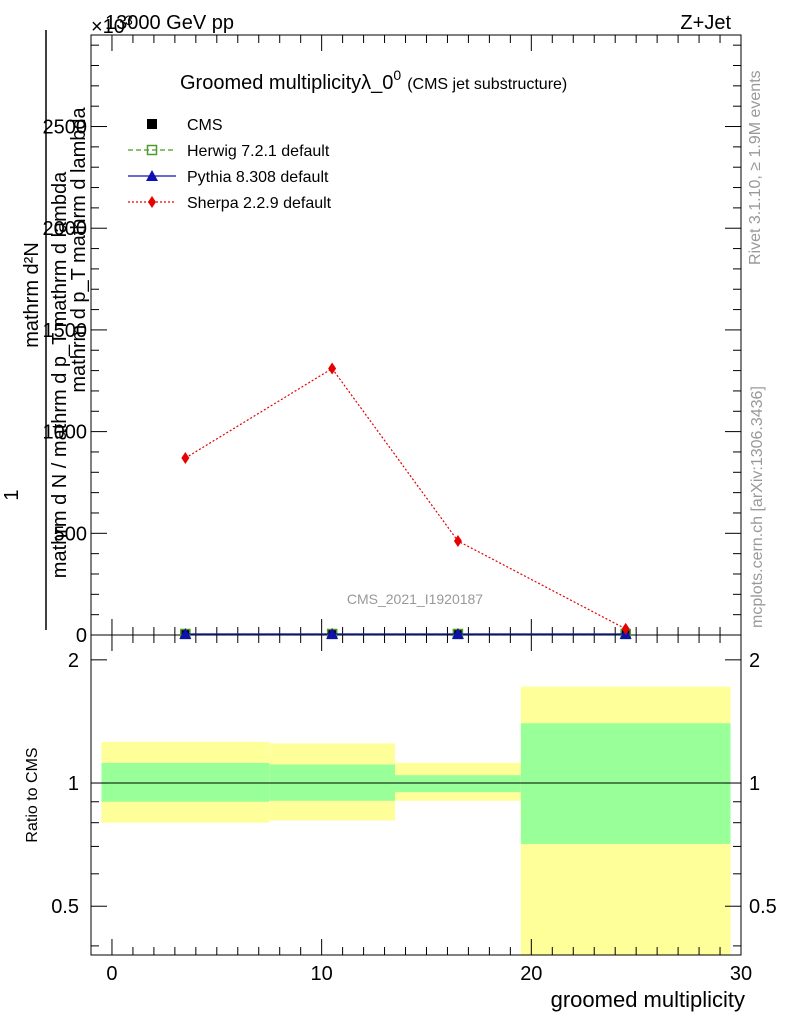  Describe the element at coordinates (487, 84) in the screenshot. I see `chart-title-suffix: (CMS jet substructure)` at that location.